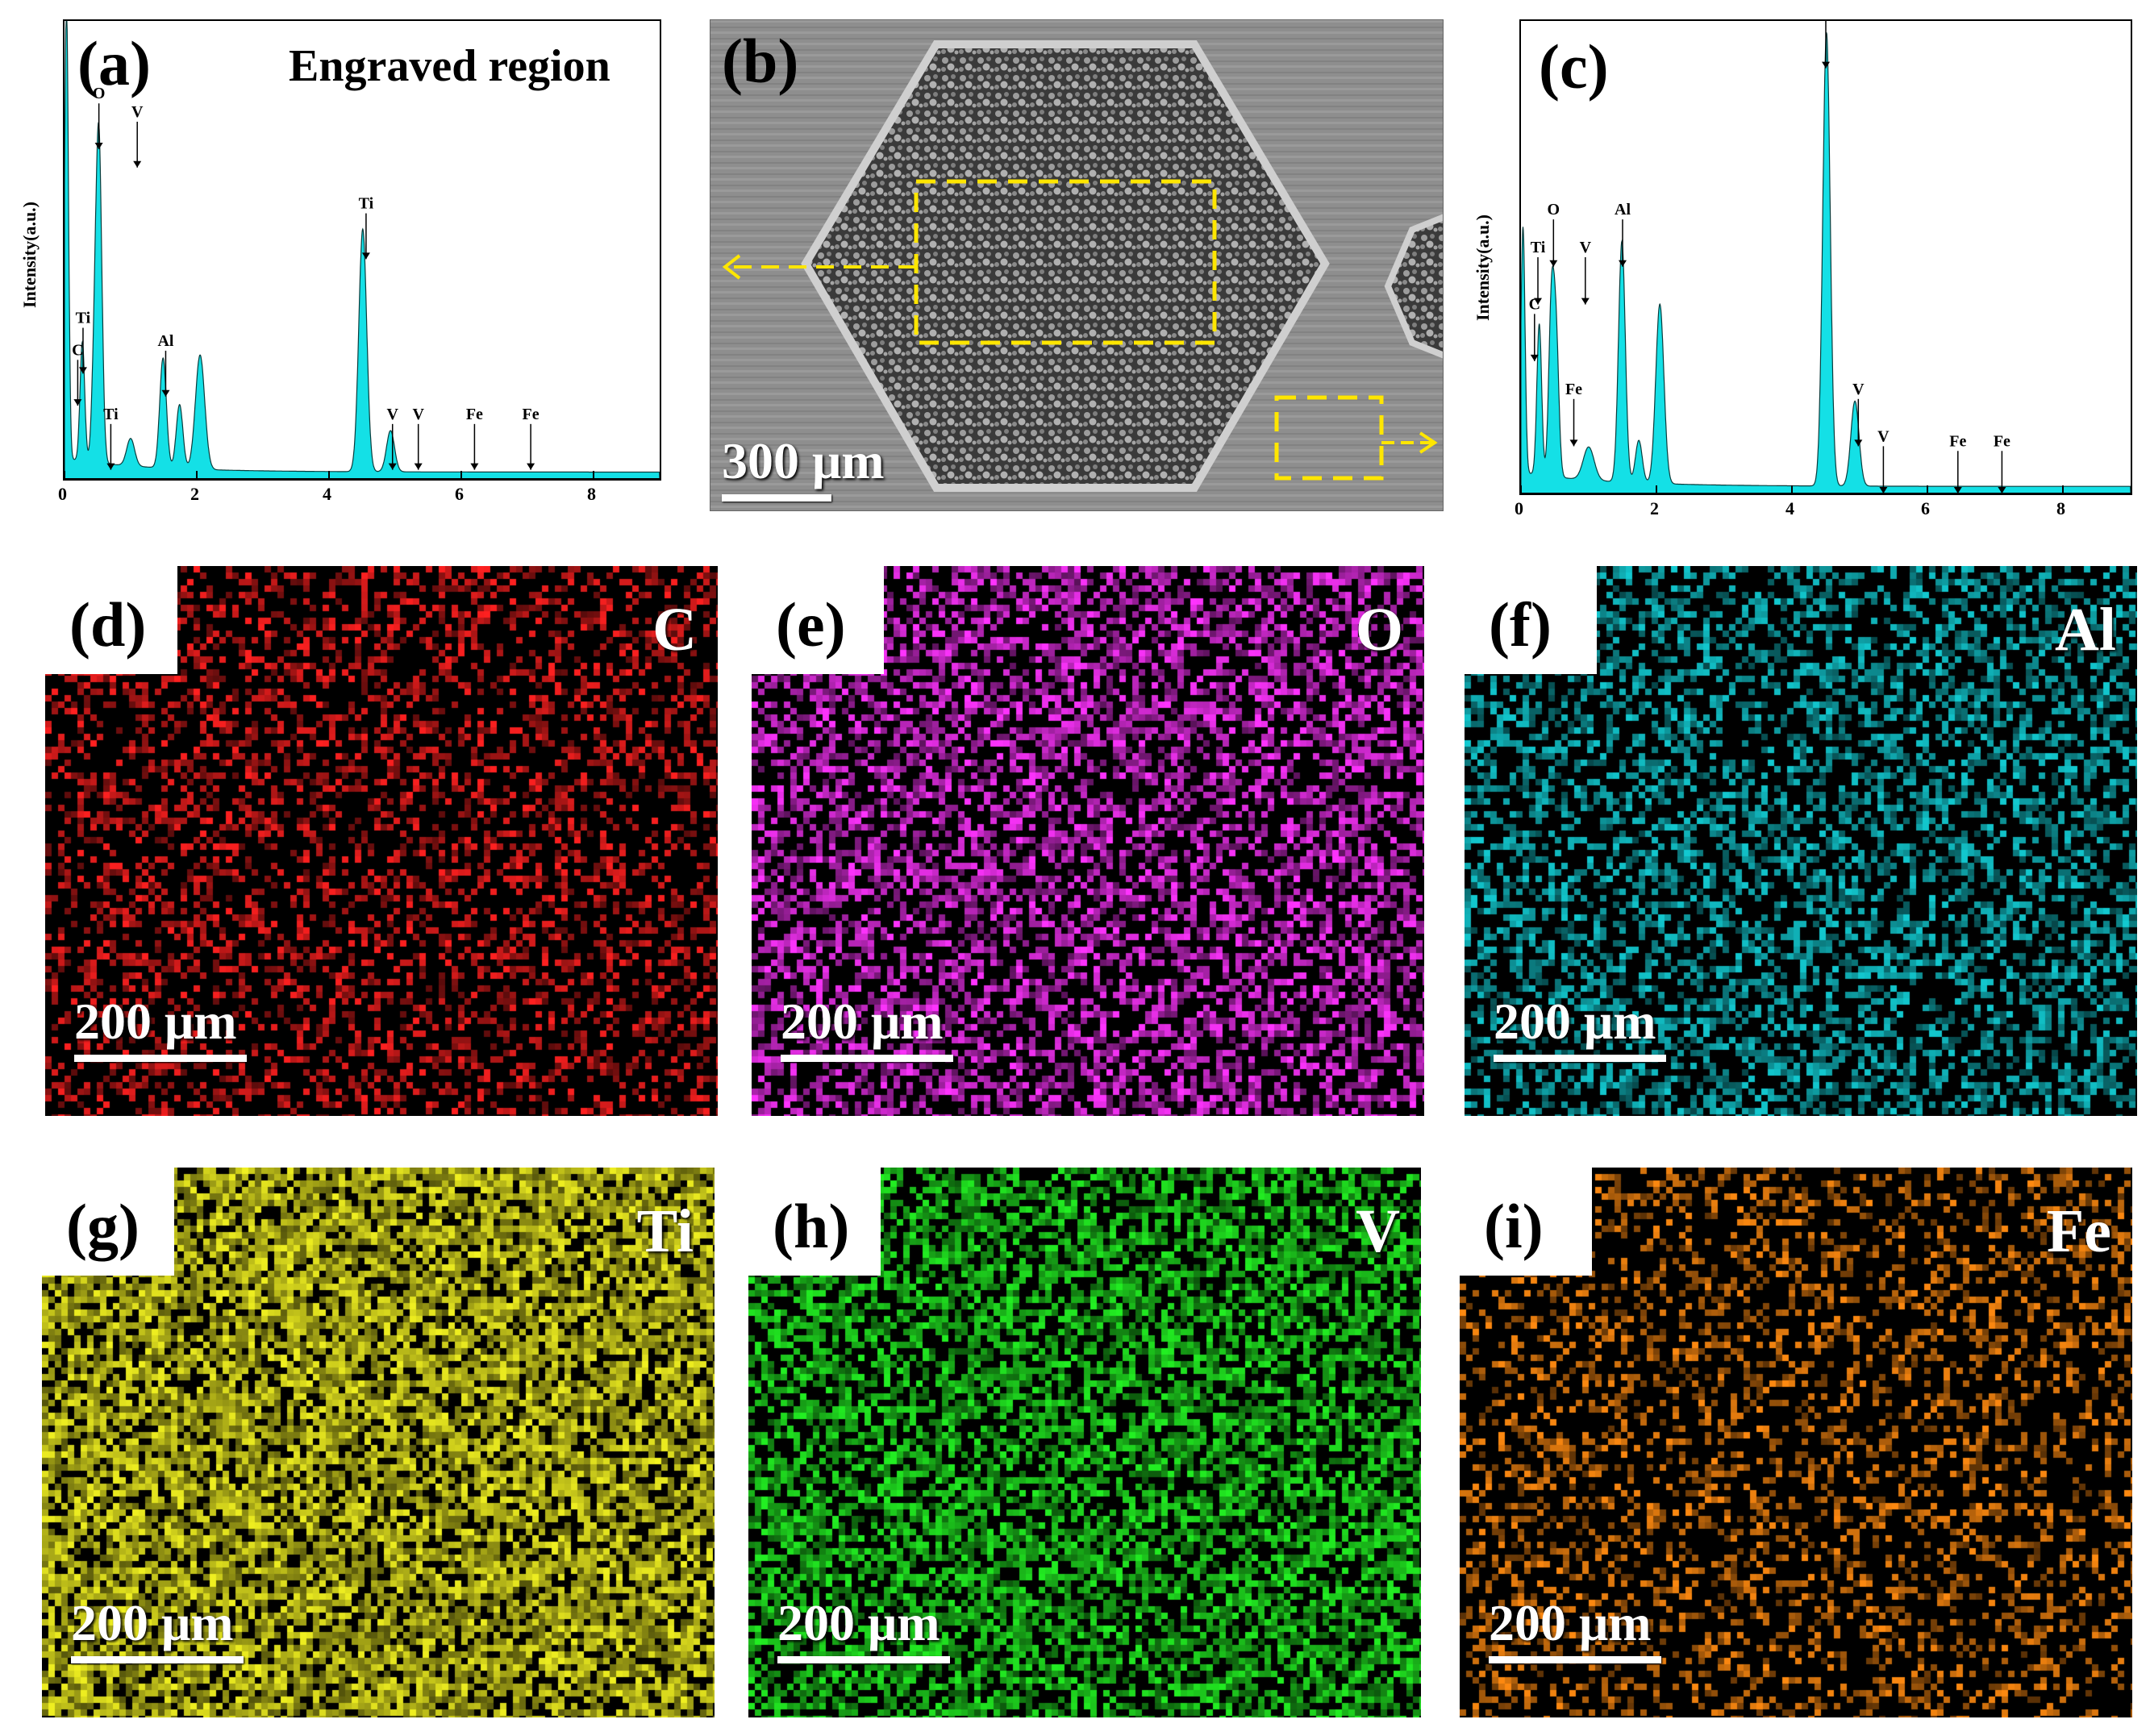  Describe the element at coordinates (381, 841) in the screenshot. I see `element-map-c: (d) C 200 μm` at that location.